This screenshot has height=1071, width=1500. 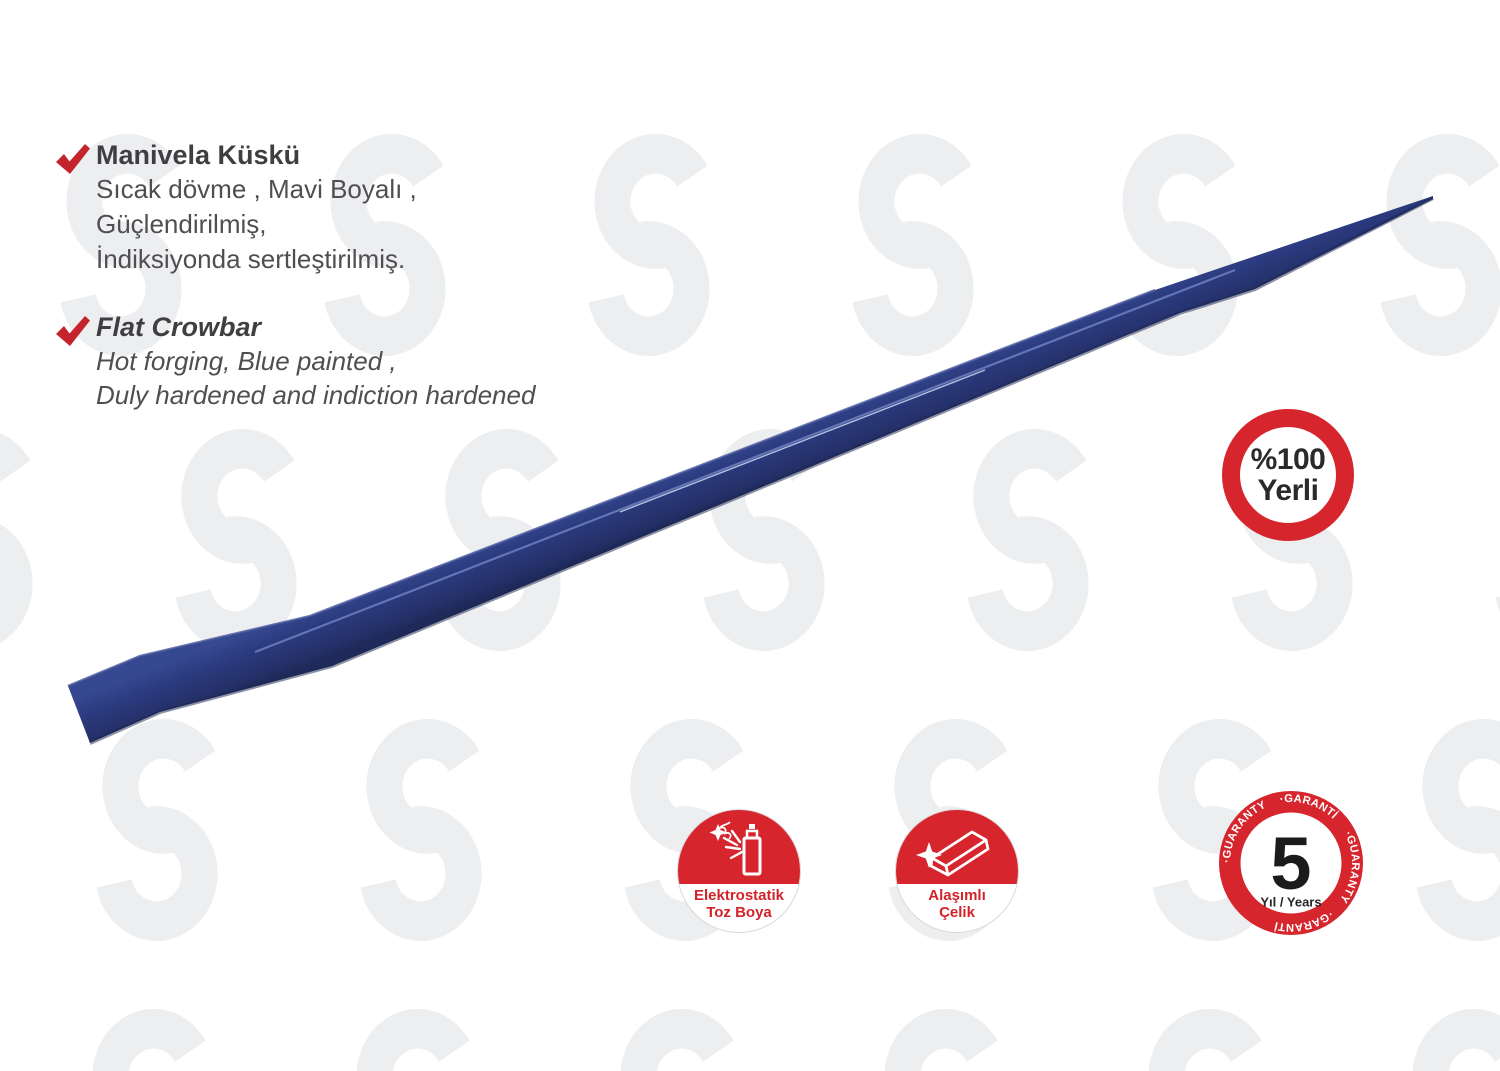 I want to click on steel-ingot-icon, so click(x=953, y=853).